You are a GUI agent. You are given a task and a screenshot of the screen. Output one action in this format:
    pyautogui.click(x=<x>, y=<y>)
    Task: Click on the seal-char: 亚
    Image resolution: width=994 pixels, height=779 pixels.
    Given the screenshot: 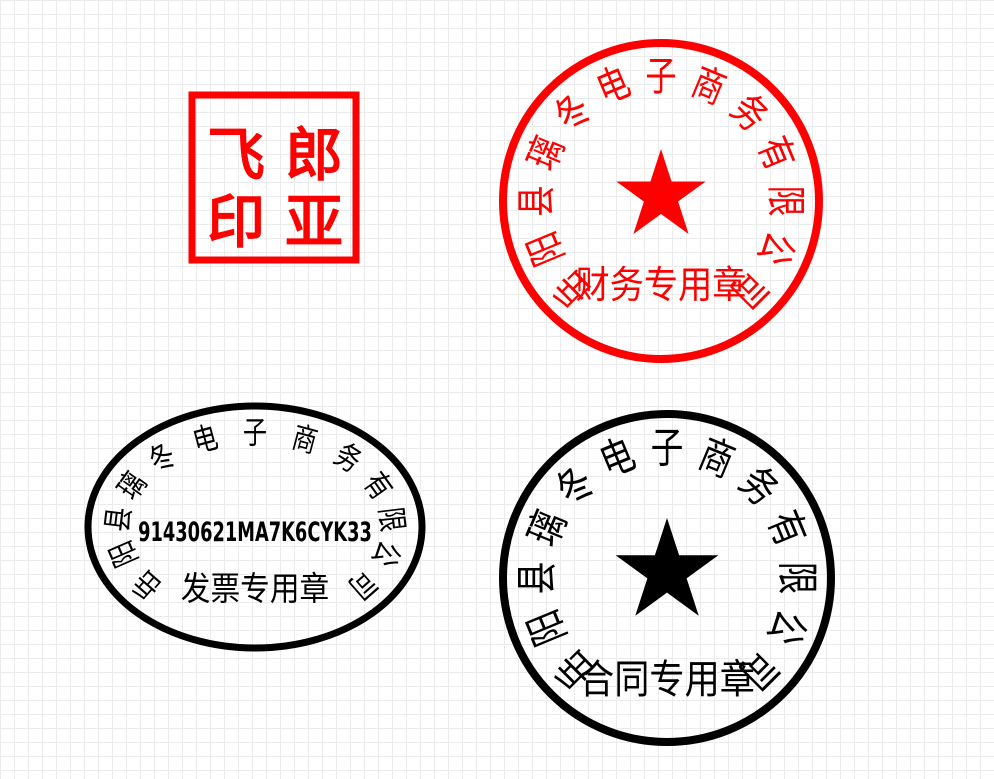 What is the action you would take?
    pyautogui.click(x=314, y=222)
    